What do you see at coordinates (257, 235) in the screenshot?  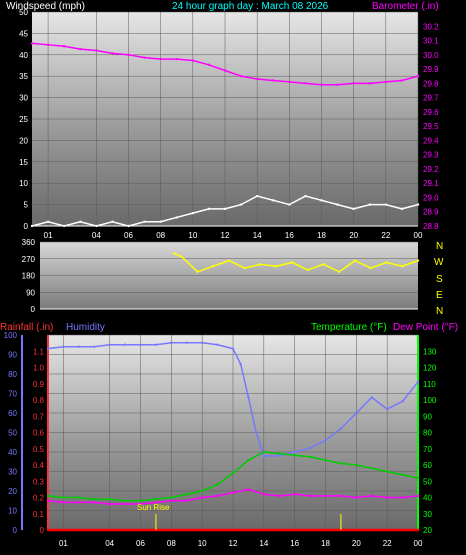 I see `x-tick-top-6: 14` at bounding box center [257, 235].